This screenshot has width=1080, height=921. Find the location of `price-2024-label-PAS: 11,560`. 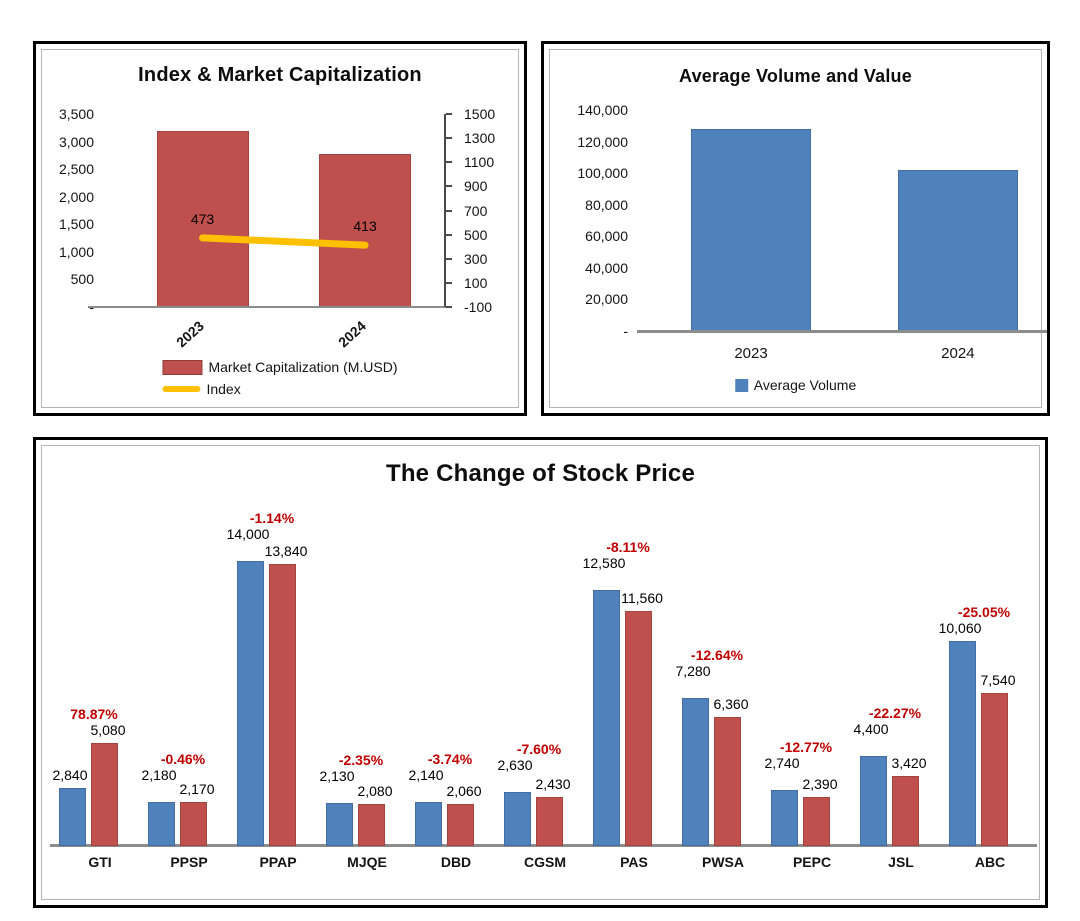

price-2024-label-PAS: 11,560 is located at coordinates (642, 597).